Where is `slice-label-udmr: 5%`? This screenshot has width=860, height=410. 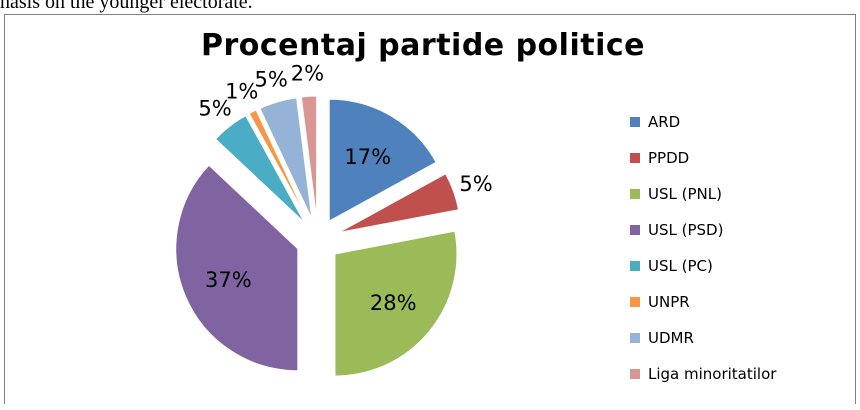 slice-label-udmr: 5% is located at coordinates (270, 80).